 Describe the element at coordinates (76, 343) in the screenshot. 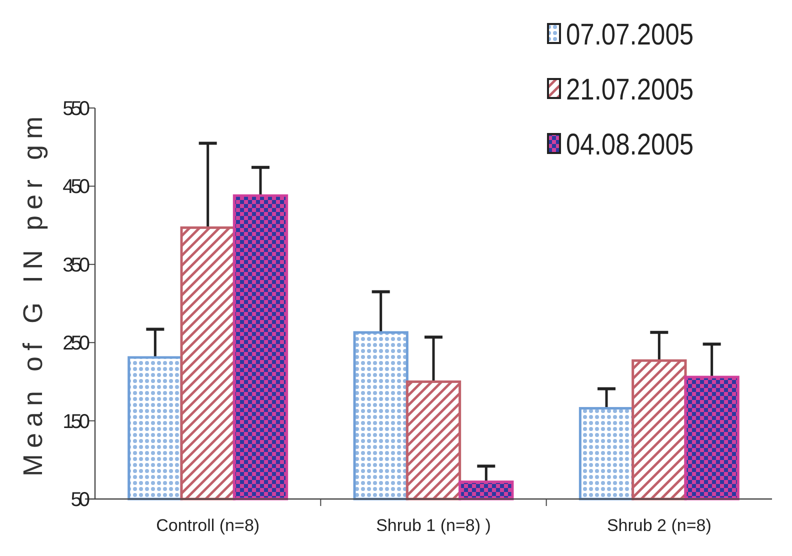

I see `y-tick-label: 250` at that location.